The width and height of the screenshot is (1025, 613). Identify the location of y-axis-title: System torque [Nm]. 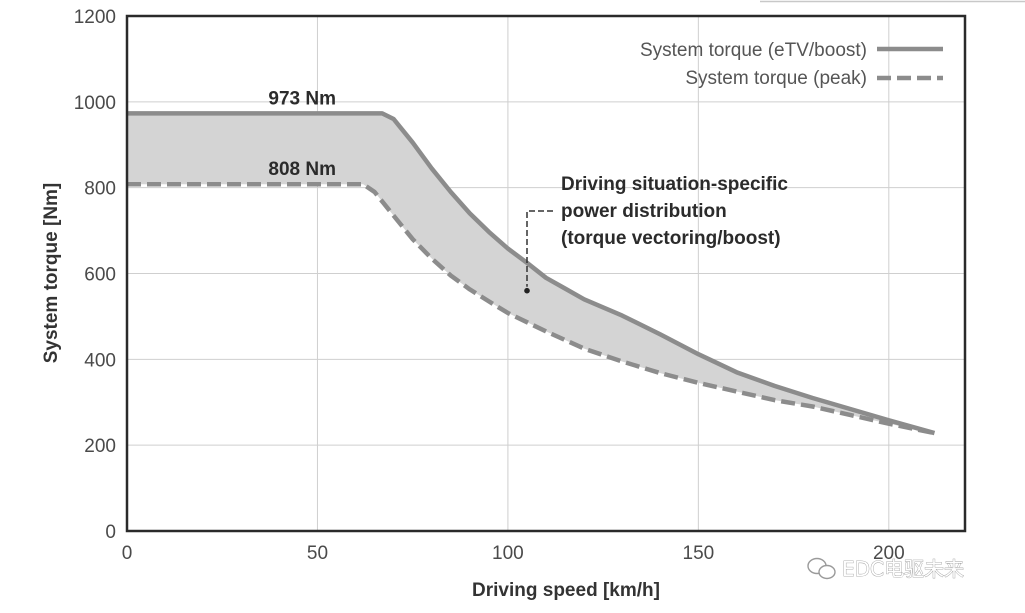
(51, 273).